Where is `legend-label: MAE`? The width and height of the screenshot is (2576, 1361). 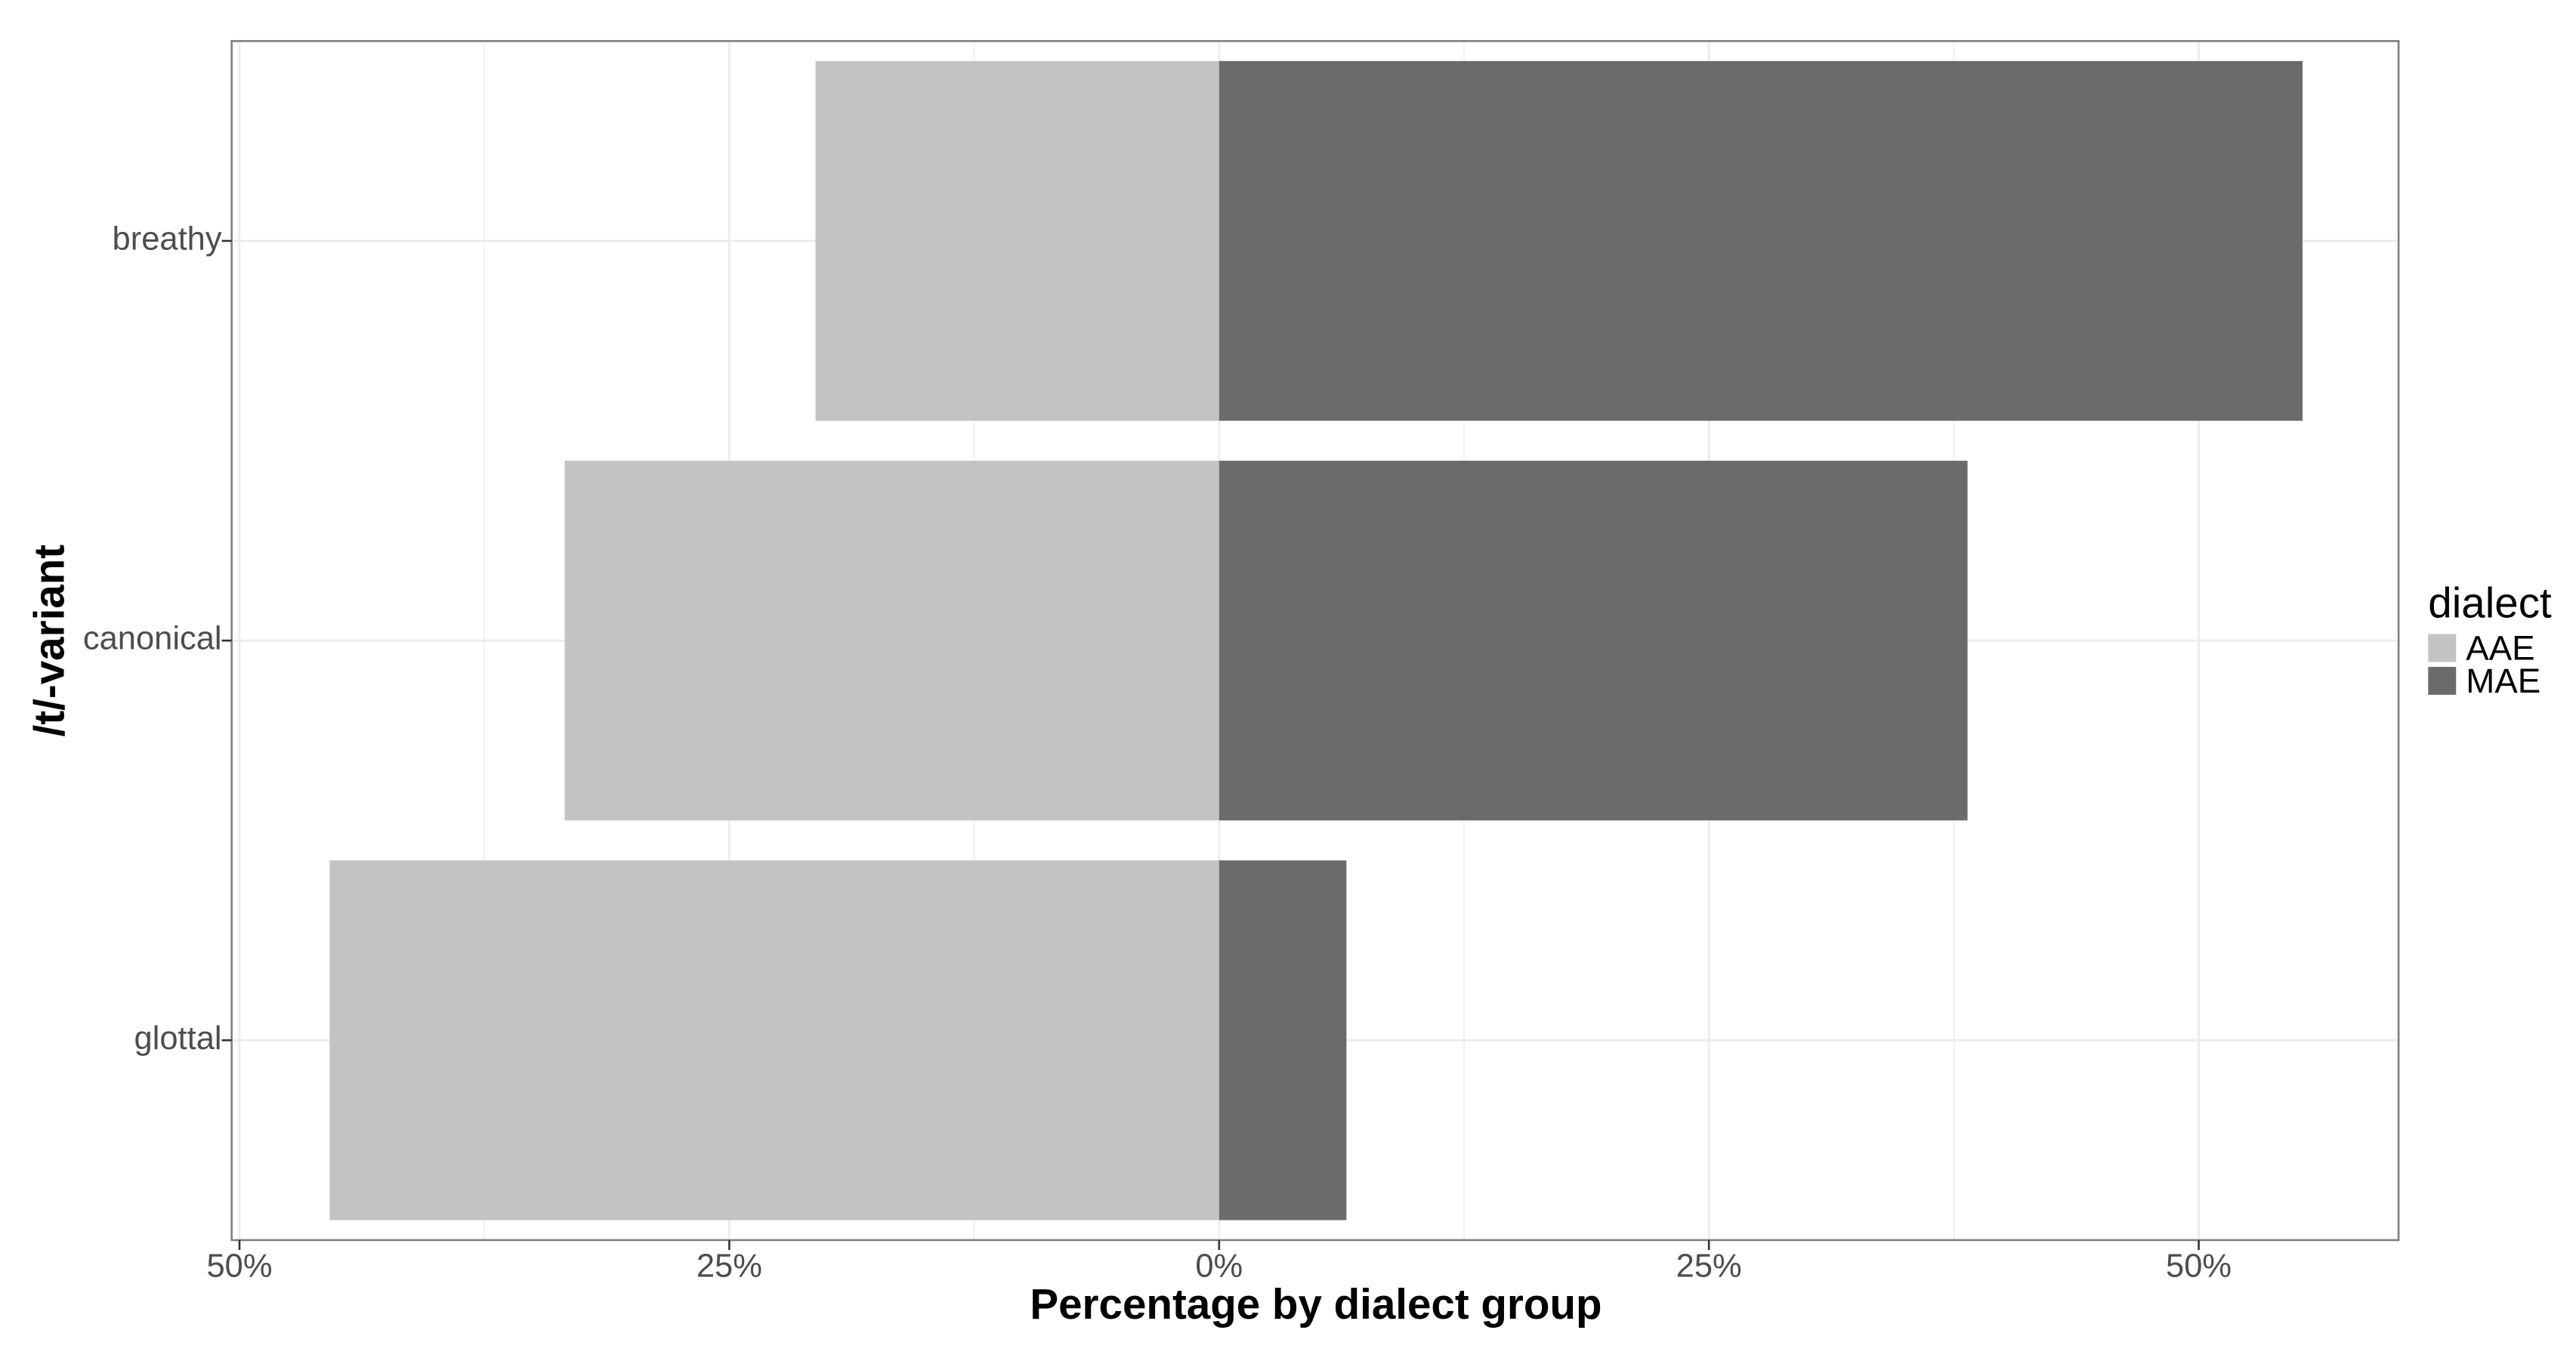
legend-label: MAE is located at coordinates (2503, 681).